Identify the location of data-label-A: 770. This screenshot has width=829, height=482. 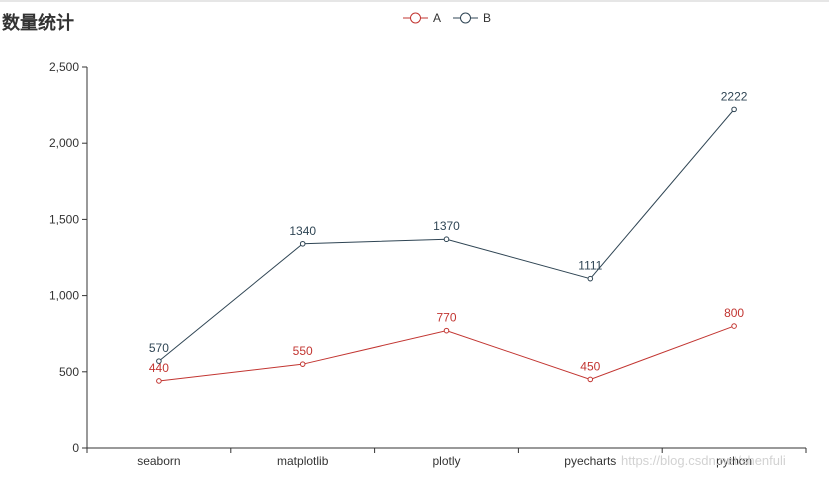
(446, 318).